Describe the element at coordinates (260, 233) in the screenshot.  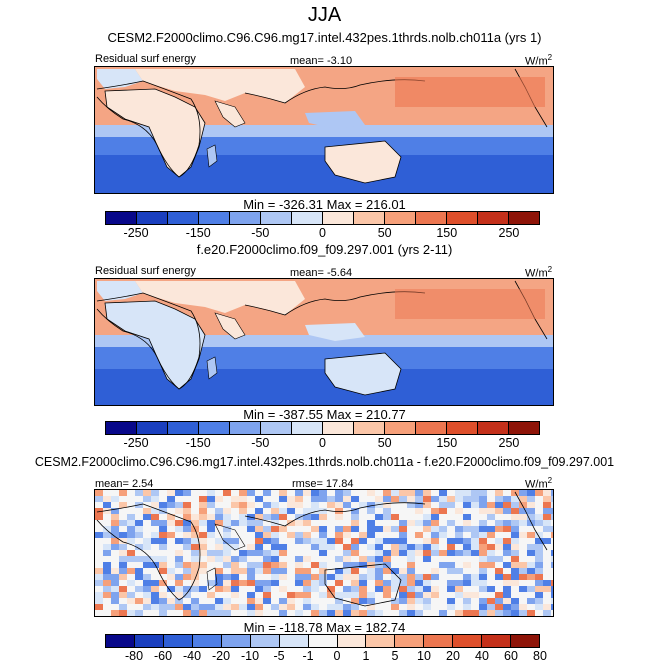
I see `colorbar-tick-label: -50` at that location.